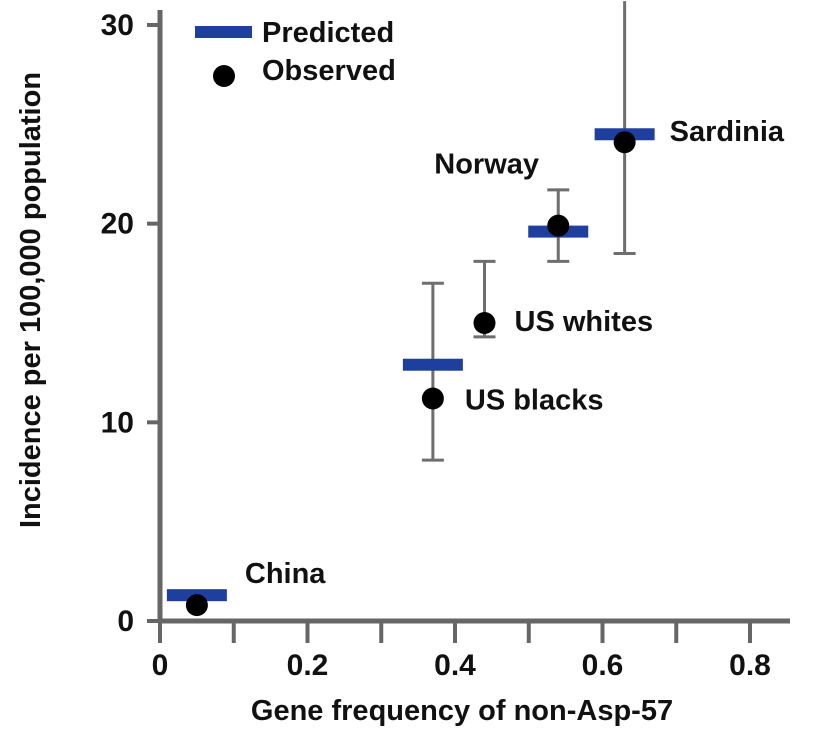 The height and width of the screenshot is (732, 814). What do you see at coordinates (584, 322) in the screenshot?
I see `point-label: US whites` at bounding box center [584, 322].